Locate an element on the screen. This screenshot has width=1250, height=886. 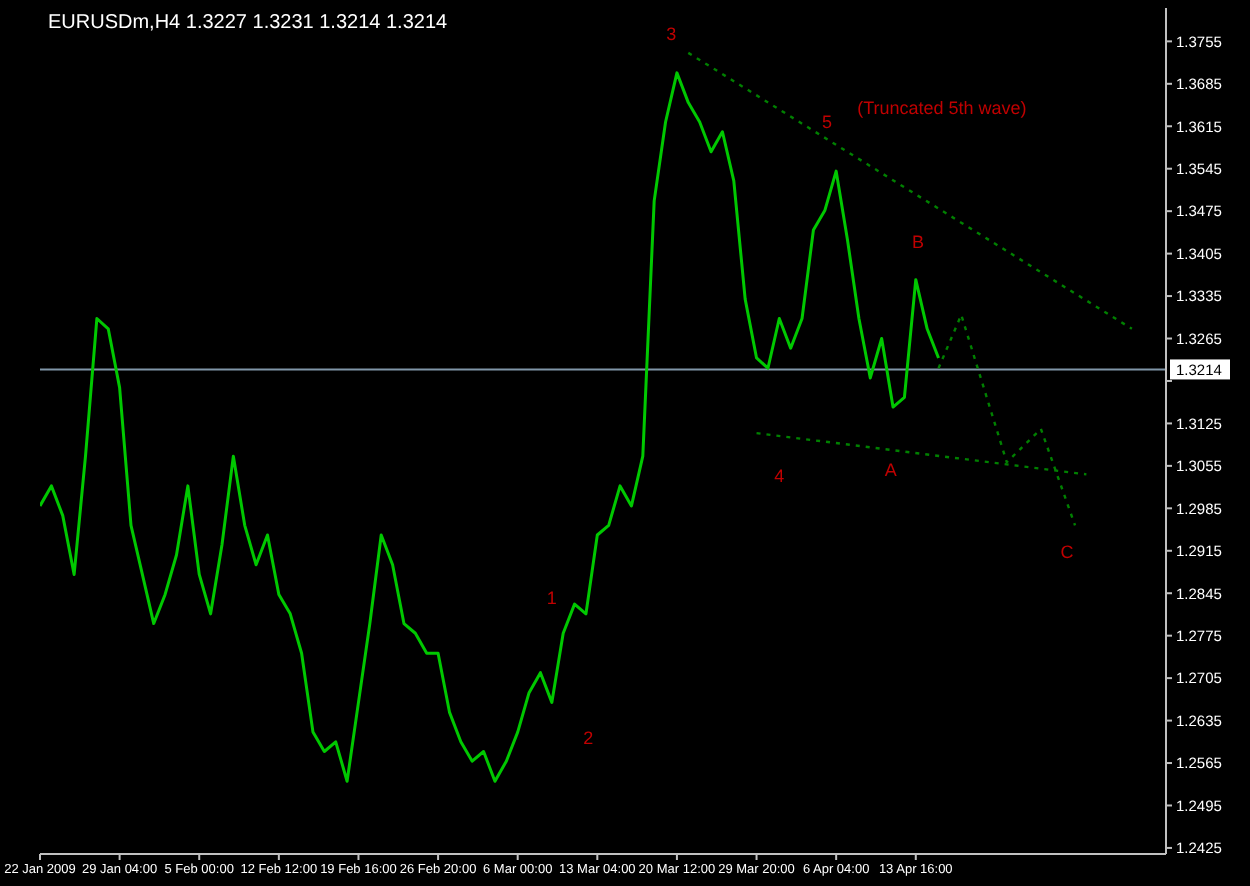
annotation: 3 is located at coordinates (671, 33).